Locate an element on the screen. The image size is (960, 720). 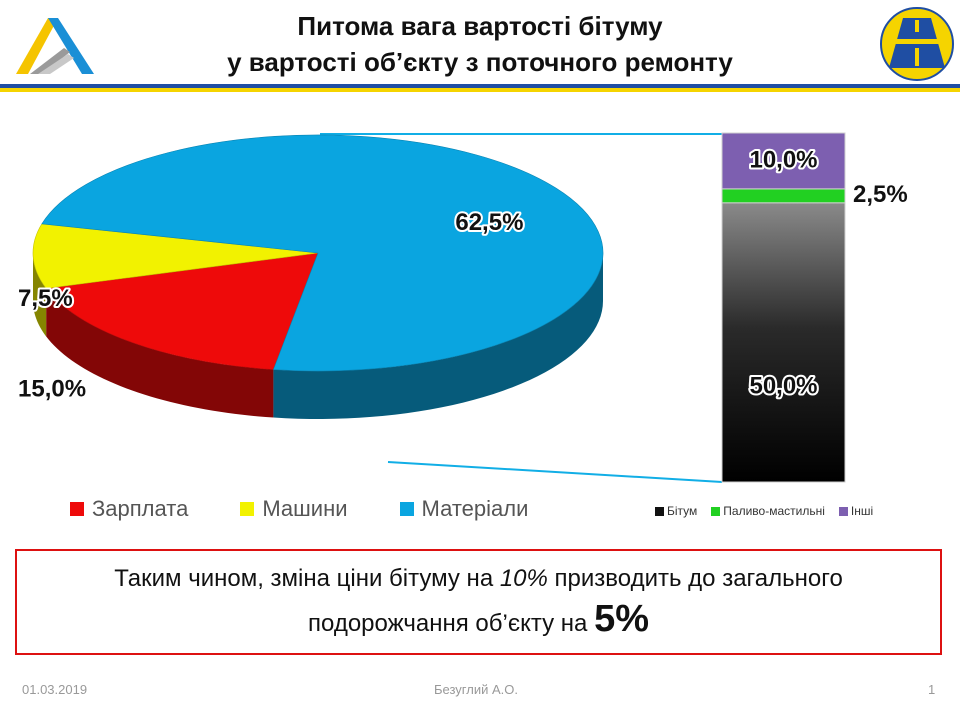
pie-slice-machines is located at coordinates (175, 256).